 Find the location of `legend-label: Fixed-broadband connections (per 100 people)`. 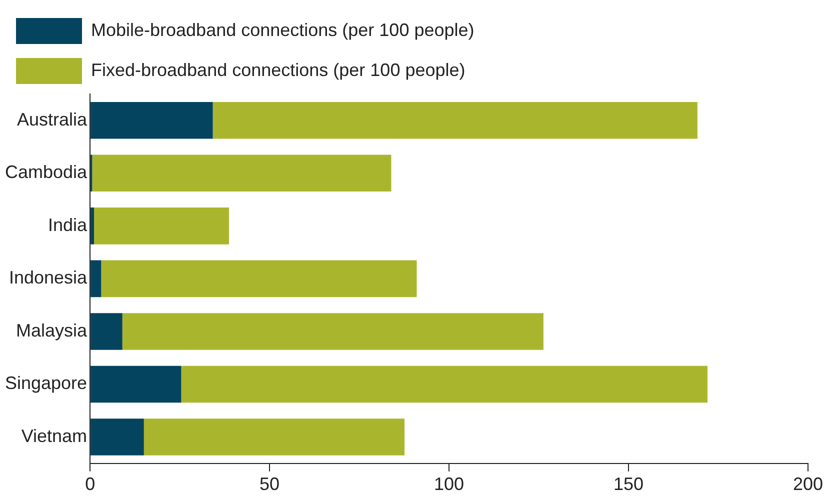

legend-label: Fixed-broadband connections (per 100 people) is located at coordinates (278, 70).